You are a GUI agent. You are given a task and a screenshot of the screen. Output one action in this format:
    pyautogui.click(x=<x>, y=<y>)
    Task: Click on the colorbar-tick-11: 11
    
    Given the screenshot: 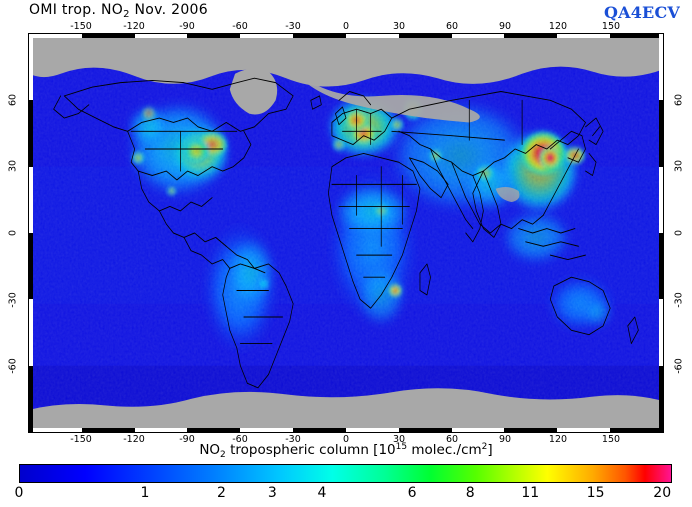 What is the action you would take?
    pyautogui.click(x=530, y=493)
    